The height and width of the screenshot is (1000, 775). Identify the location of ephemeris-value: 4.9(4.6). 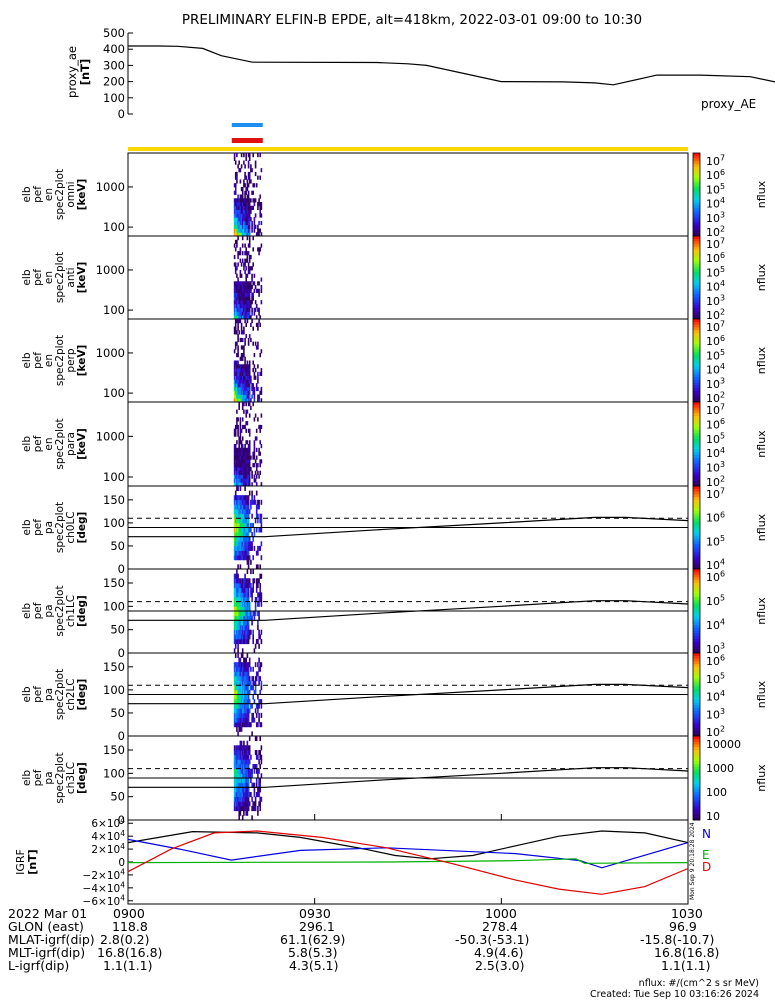
(499, 952).